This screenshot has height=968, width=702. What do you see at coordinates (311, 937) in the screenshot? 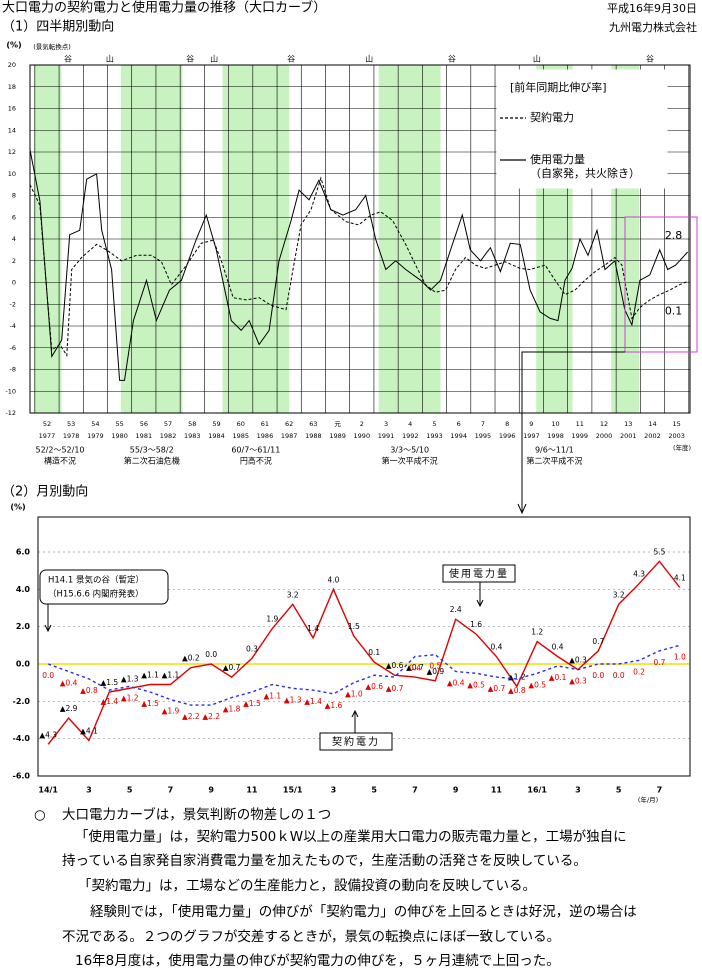
I see `note-line: 不況である。２つのグラフが交差するときが，景気の転換点にほぼ一致している。` at bounding box center [311, 937].